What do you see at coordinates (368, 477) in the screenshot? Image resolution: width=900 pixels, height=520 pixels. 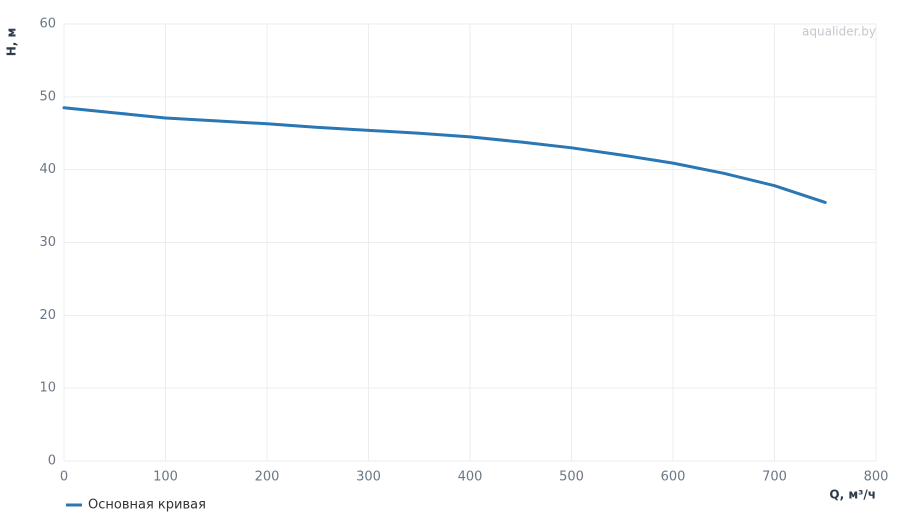 I see `x-tick-label: 300` at bounding box center [368, 477].